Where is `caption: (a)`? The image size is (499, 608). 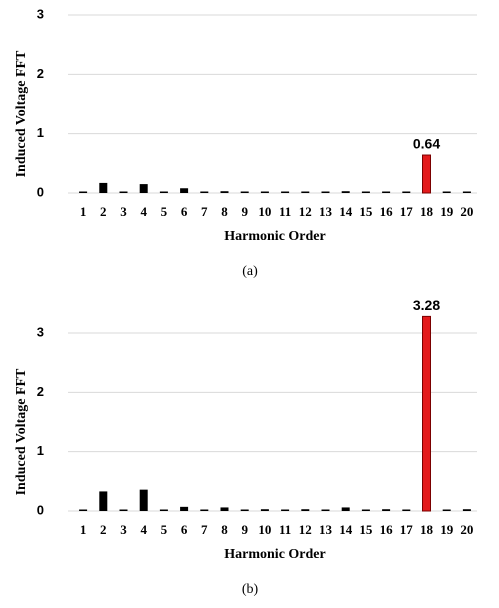 caption: (a) is located at coordinates (250, 271).